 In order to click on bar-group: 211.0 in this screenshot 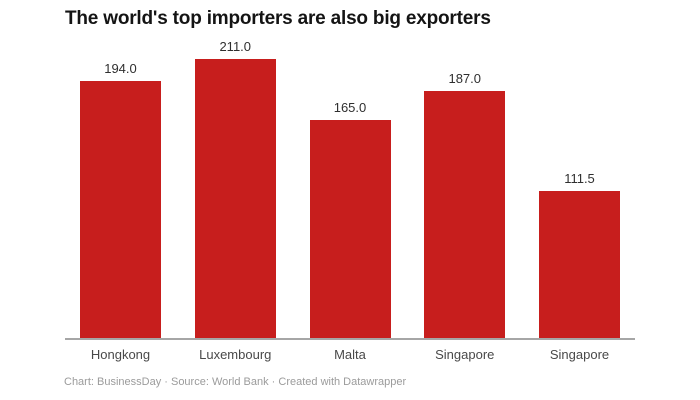, I will do `click(235, 188)`.